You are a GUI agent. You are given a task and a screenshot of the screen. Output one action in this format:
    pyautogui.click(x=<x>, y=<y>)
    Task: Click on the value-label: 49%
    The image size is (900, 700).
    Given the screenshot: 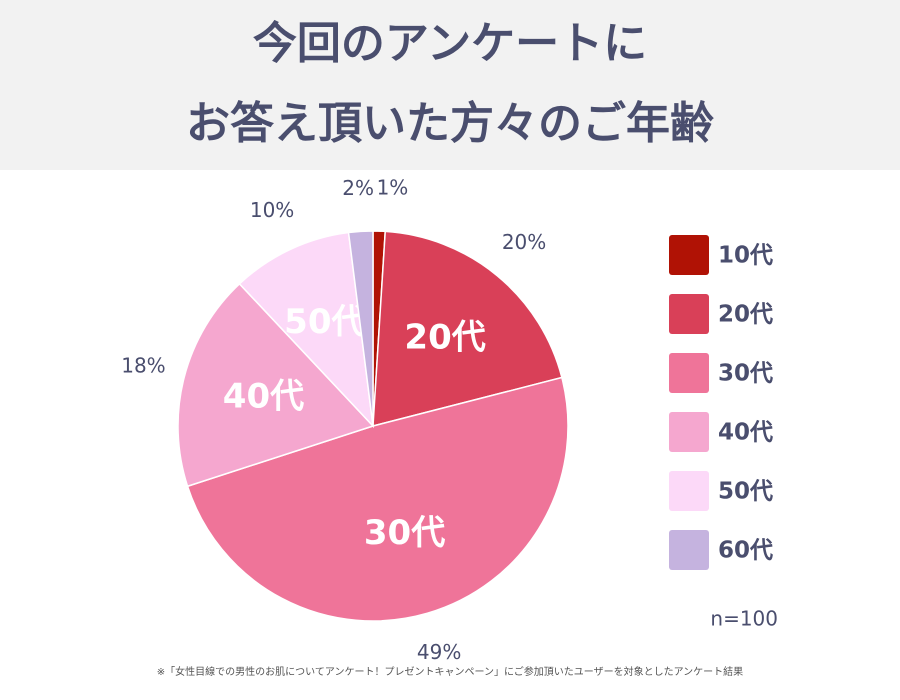 What is the action you would take?
    pyautogui.click(x=439, y=652)
    